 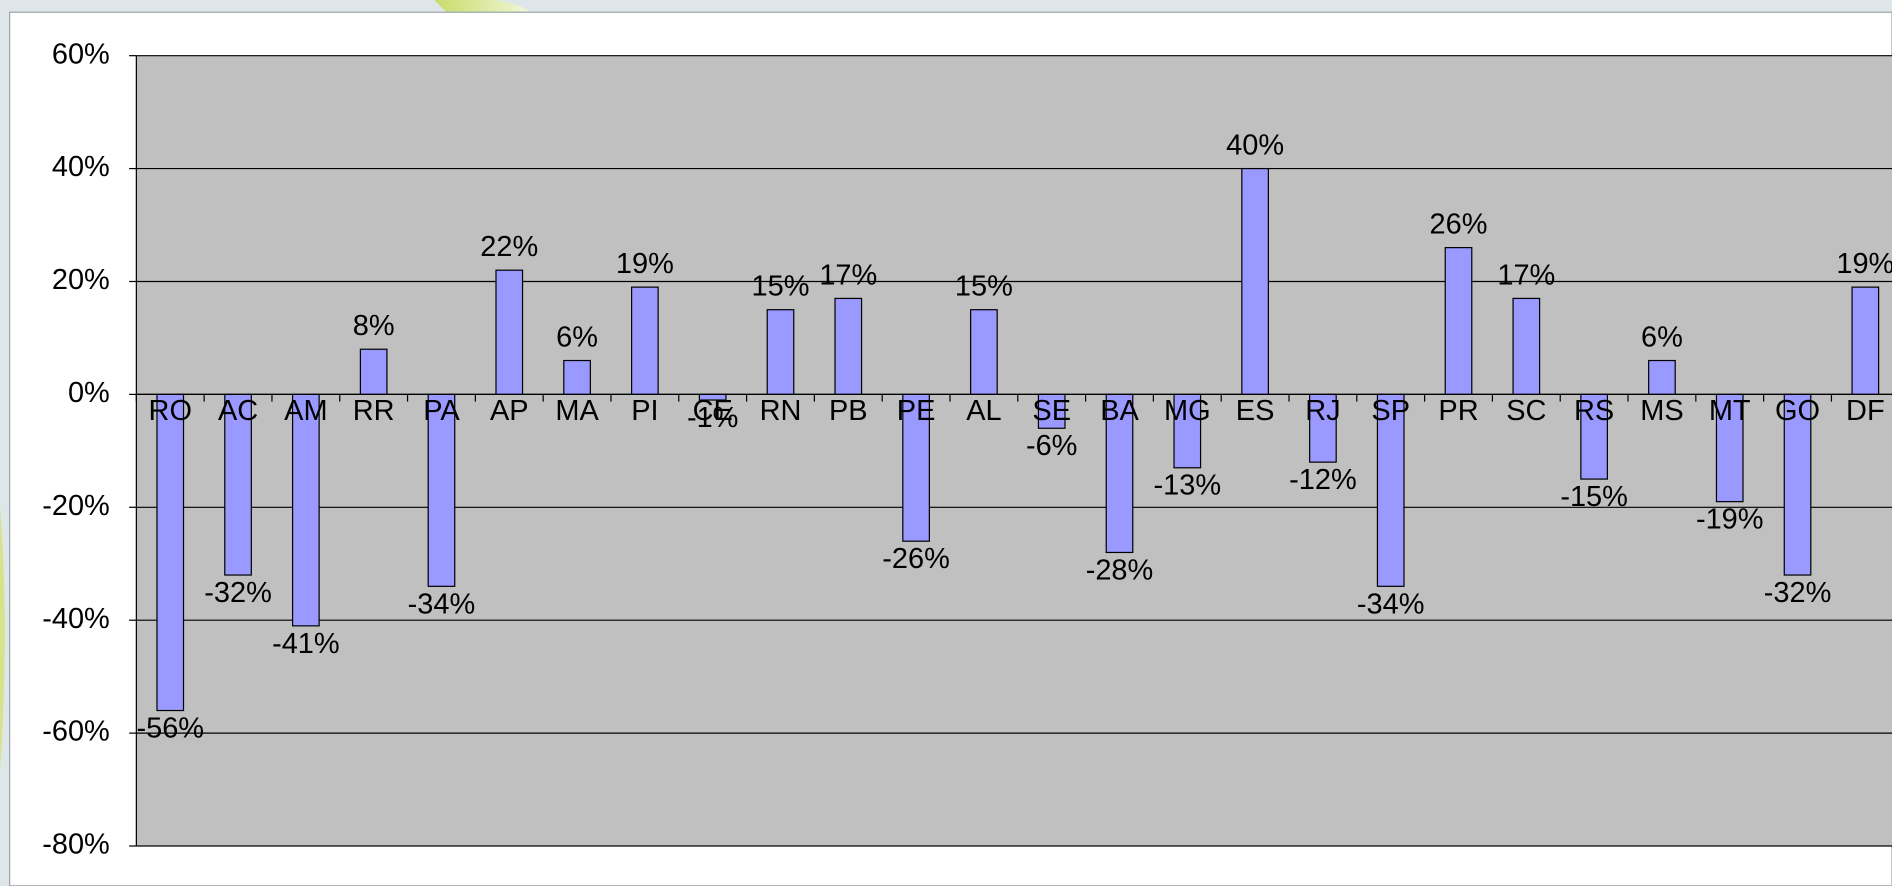 I want to click on x-tick-label: RO, so click(x=170, y=411).